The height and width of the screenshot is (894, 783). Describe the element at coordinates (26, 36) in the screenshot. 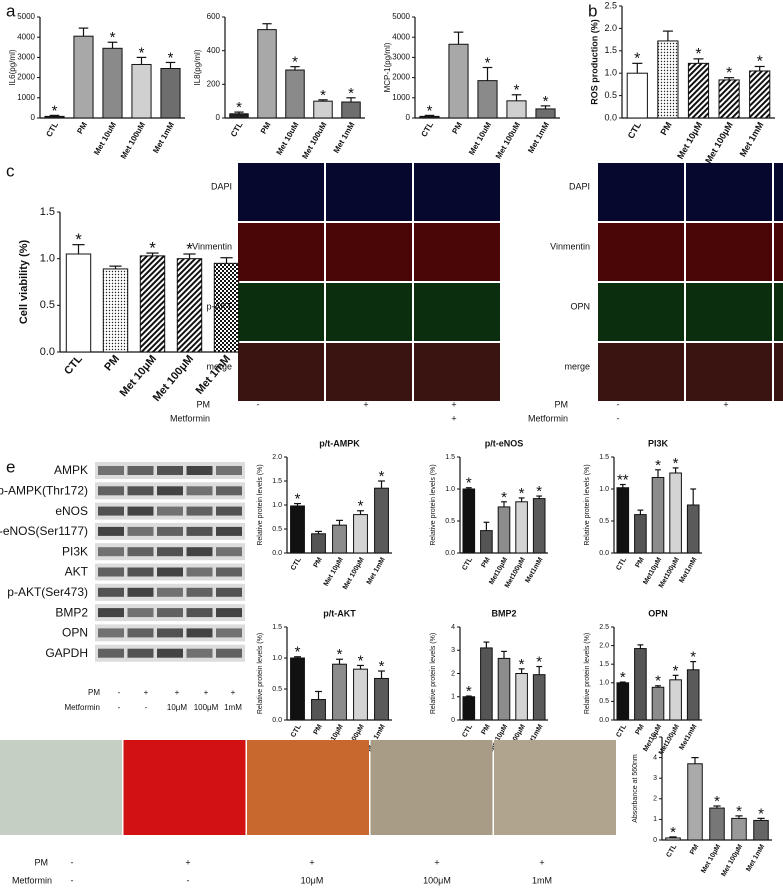

I see `y-tick-label: 4000` at that location.